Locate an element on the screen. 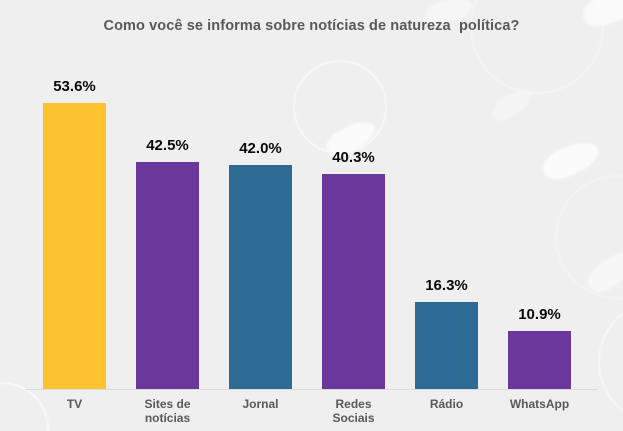 This screenshot has height=431, width=623. bar-sites-de-noticias is located at coordinates (167, 275).